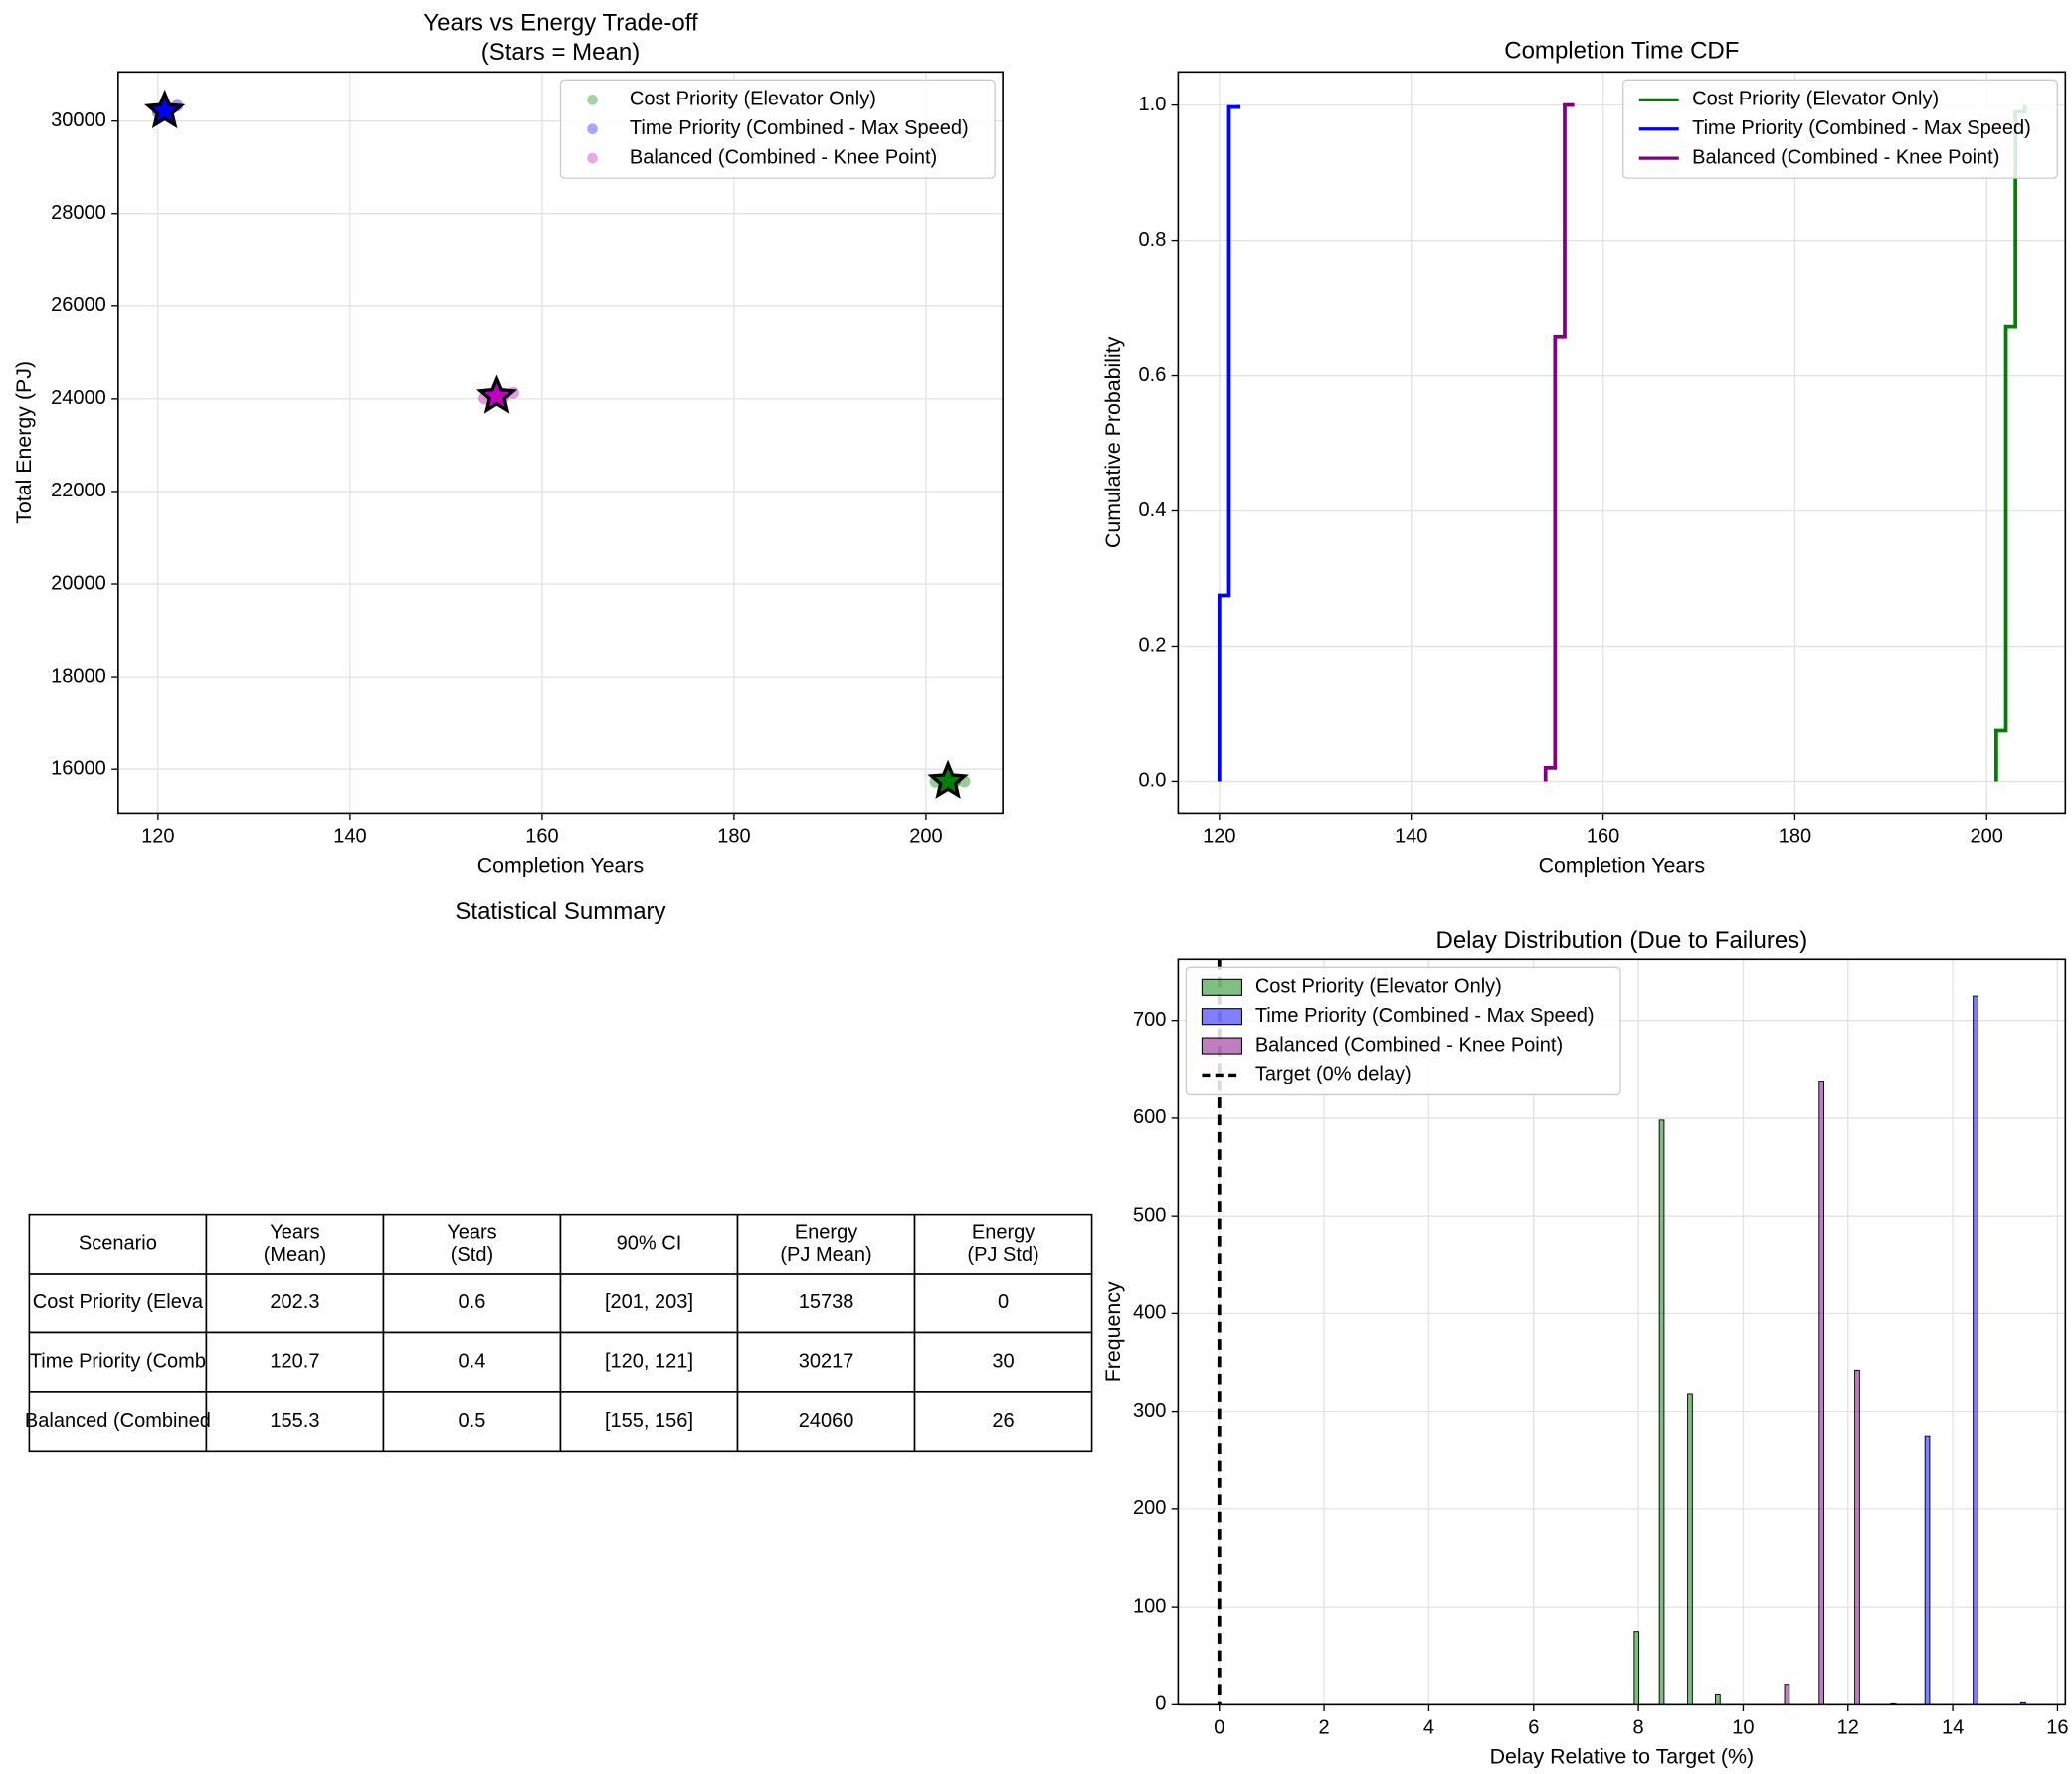 The width and height of the screenshot is (2072, 1774). Describe the element at coordinates (118, 1302) in the screenshot. I see `table-cell-text: Cost Priority (Eleva` at that location.